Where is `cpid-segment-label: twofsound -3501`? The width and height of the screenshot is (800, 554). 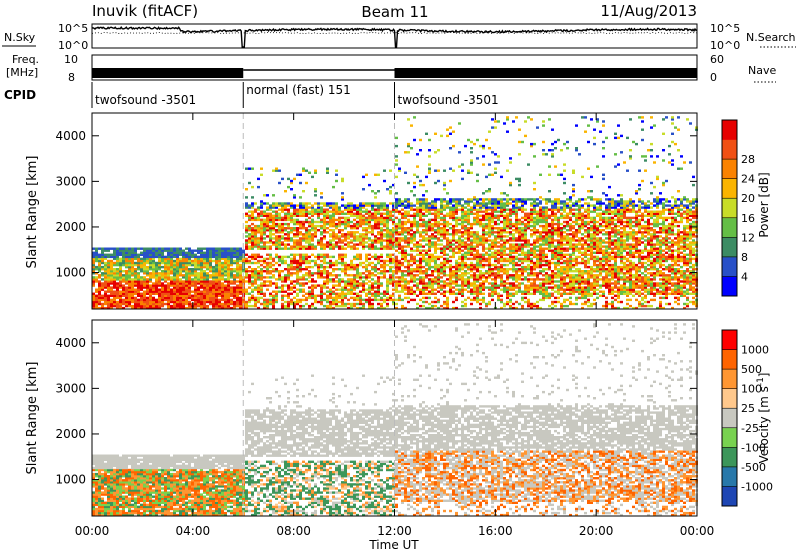 cpid-segment-label: twofsound -3501 is located at coordinates (145, 100).